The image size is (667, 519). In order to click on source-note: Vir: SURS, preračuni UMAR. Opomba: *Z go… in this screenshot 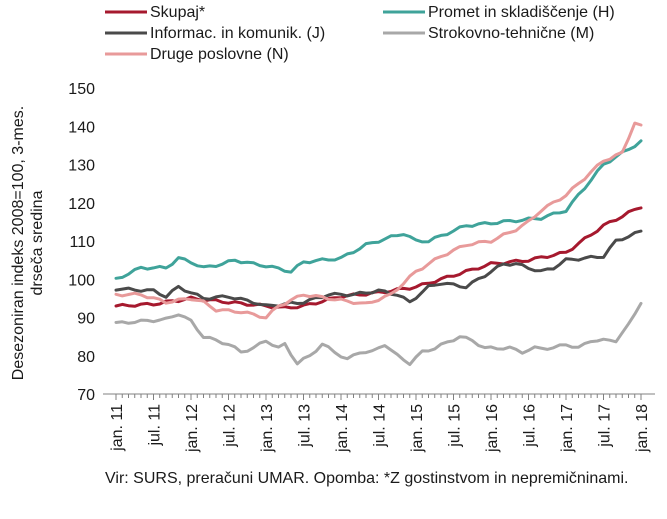, I will do `click(367, 478)`.